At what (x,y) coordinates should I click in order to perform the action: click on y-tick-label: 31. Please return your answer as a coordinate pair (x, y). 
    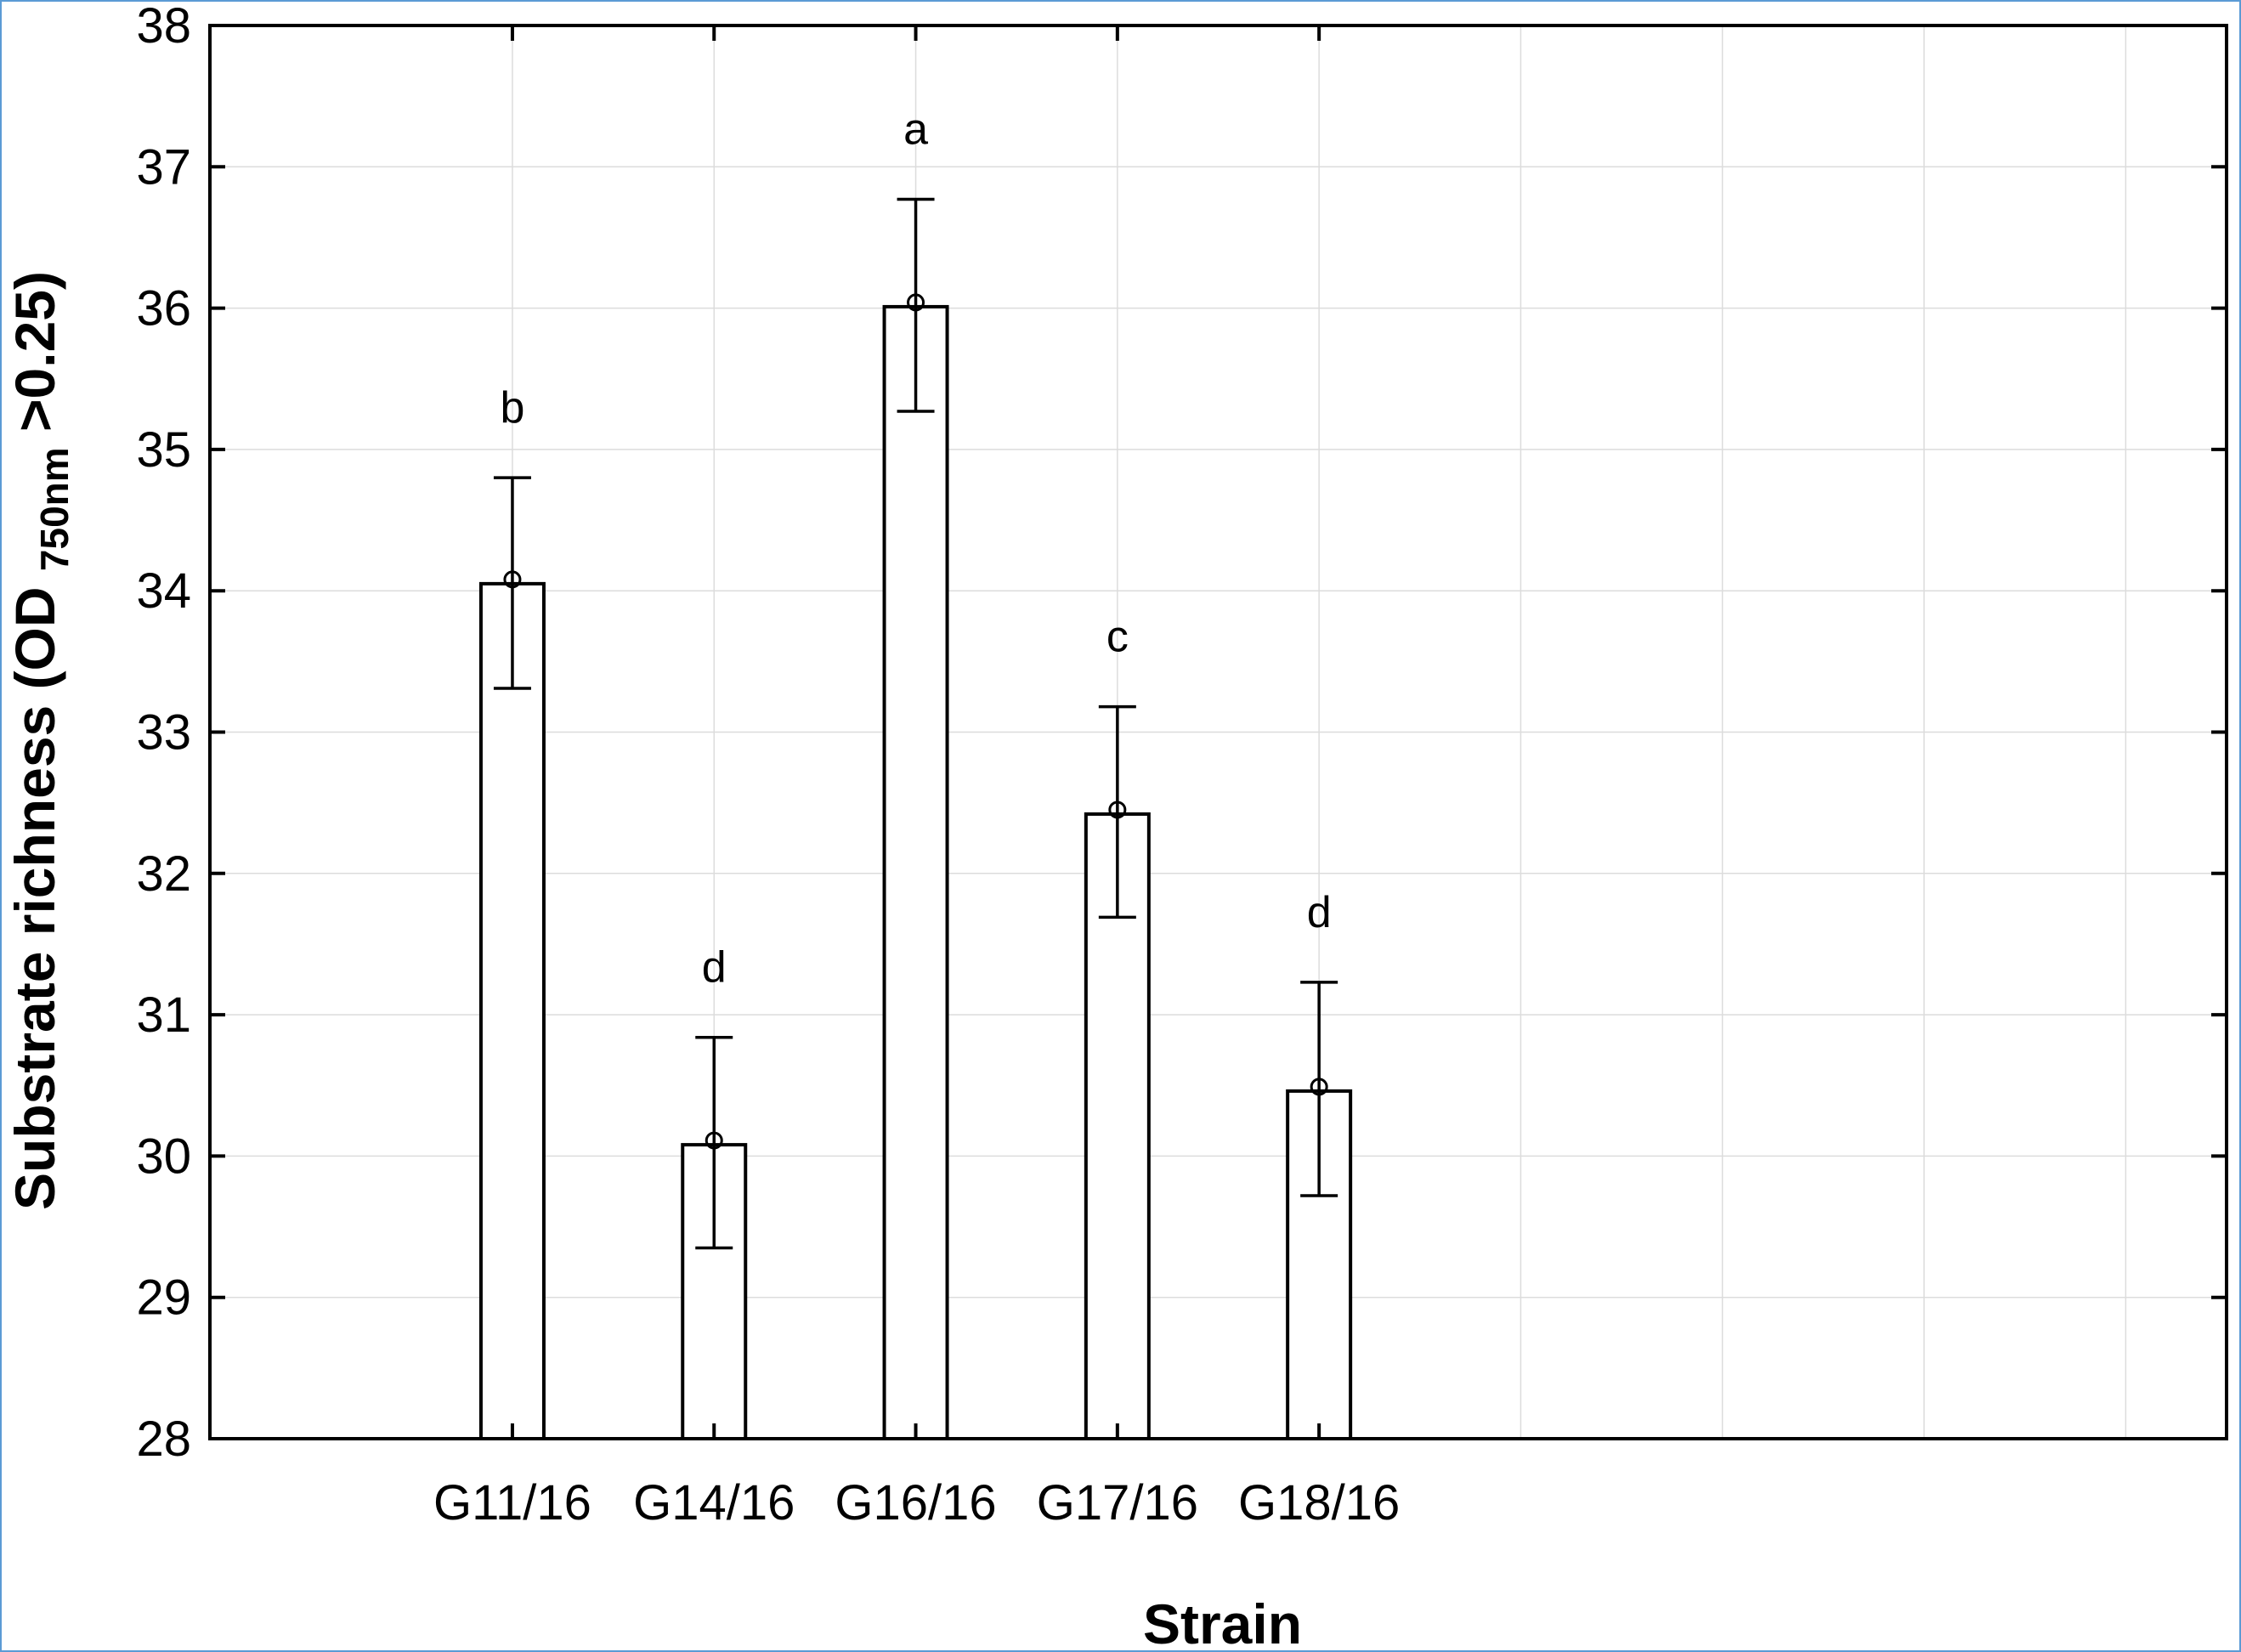
    Looking at the image, I should click on (163, 1015).